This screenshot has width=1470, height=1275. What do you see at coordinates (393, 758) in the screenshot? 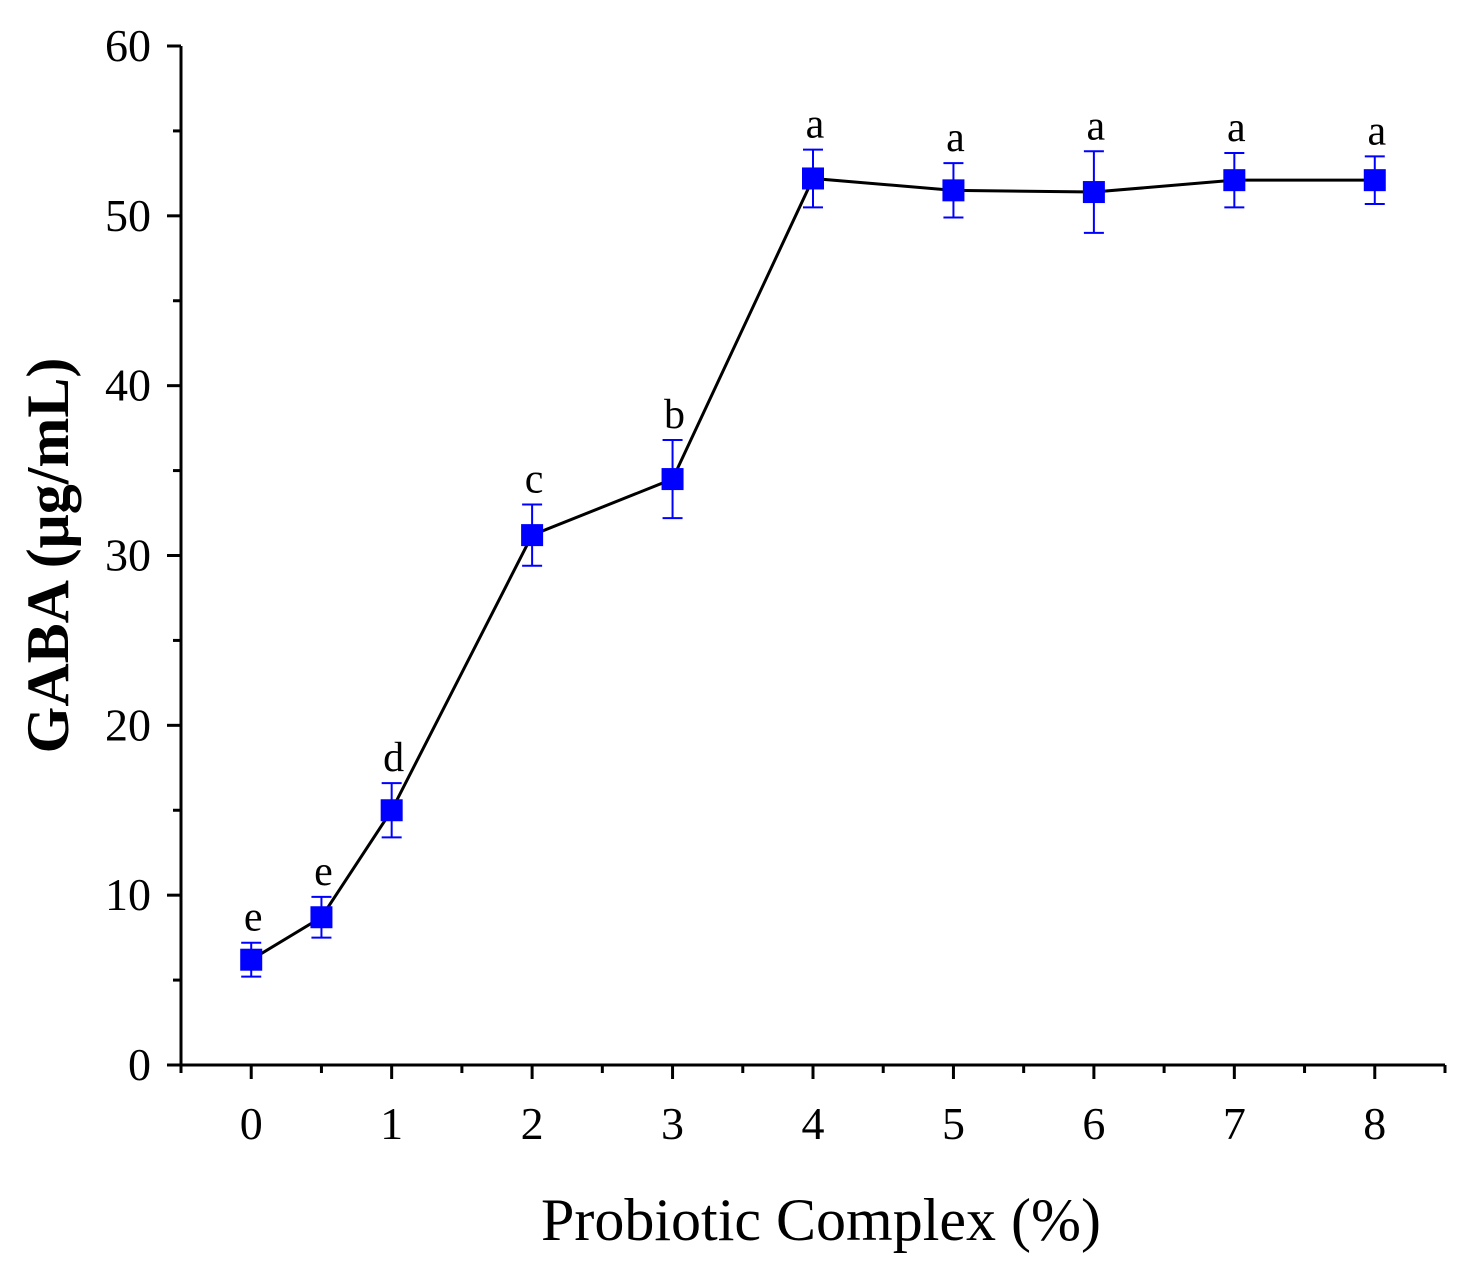
I see `significance-label: d` at bounding box center [393, 758].